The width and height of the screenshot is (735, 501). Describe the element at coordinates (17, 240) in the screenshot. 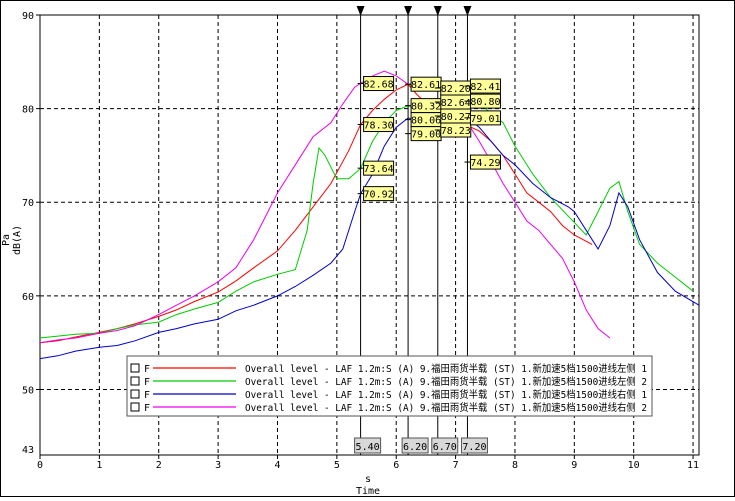

I see `y-axis-title: dB(A)` at that location.